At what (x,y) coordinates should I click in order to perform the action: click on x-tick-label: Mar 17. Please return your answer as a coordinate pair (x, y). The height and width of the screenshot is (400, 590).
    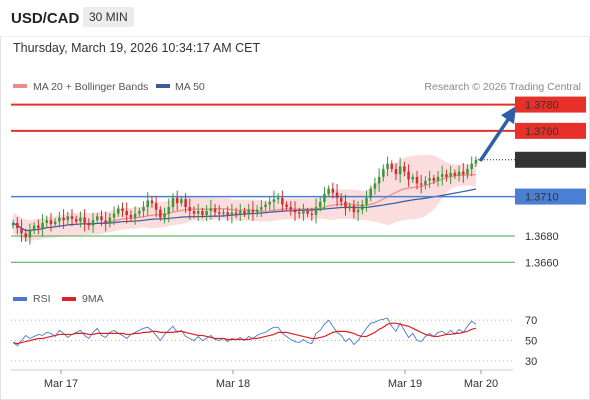
    Looking at the image, I should click on (61, 384).